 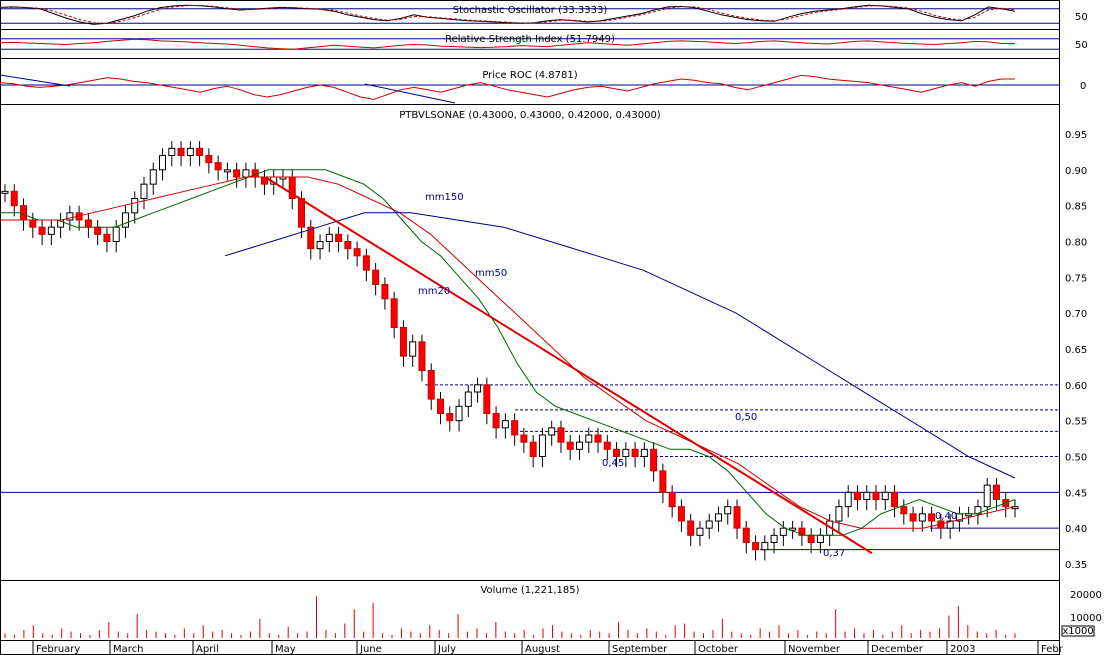 I want to click on month-label: September, so click(x=640, y=649).